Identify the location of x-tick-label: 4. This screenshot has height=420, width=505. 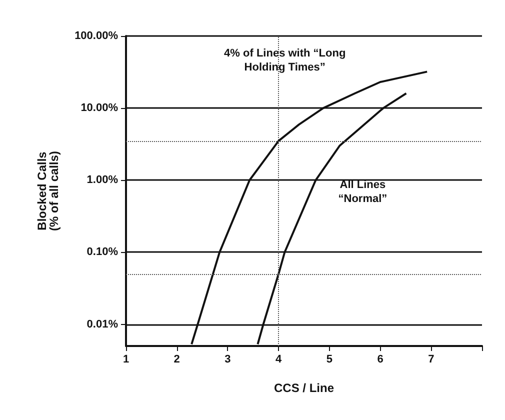
(279, 360).